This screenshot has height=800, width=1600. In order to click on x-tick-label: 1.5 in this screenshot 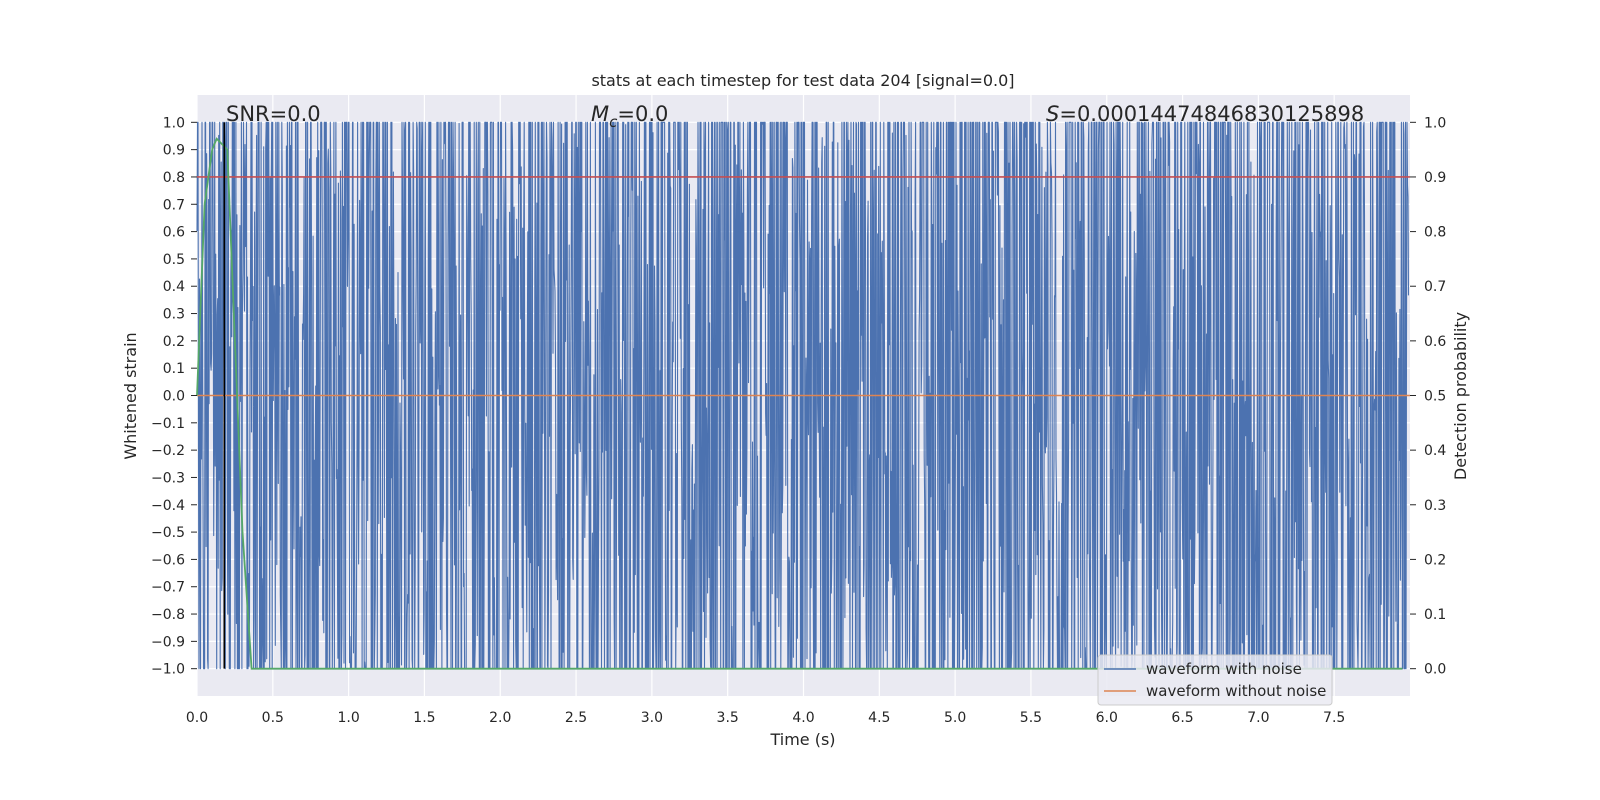, I will do `click(424, 718)`.